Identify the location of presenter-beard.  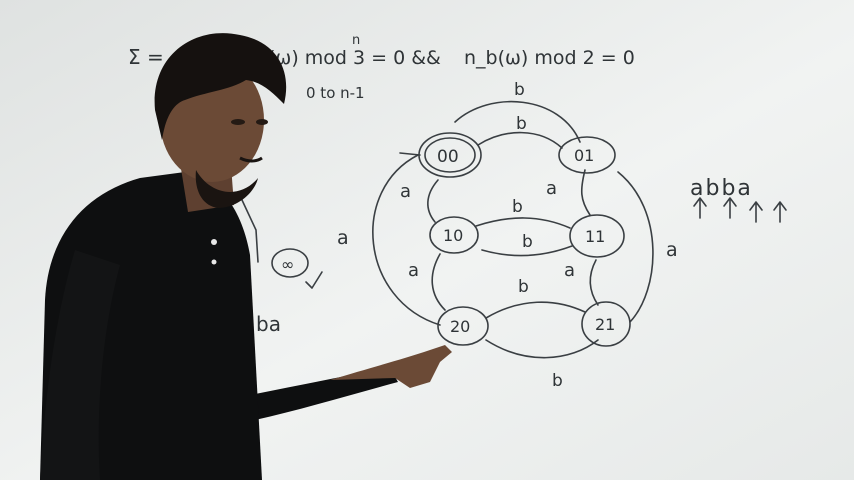
(226, 189).